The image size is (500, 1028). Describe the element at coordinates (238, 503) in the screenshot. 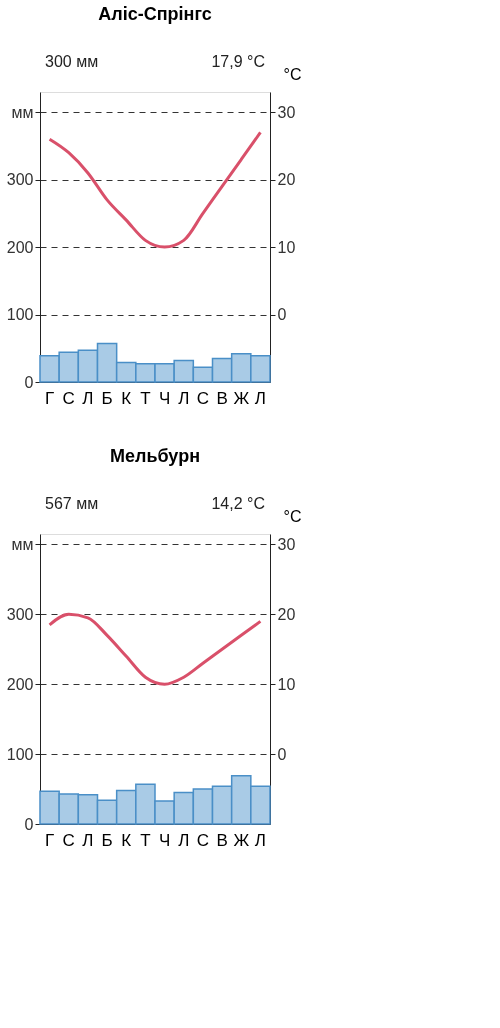

I see `text: 14,2 °C` at that location.